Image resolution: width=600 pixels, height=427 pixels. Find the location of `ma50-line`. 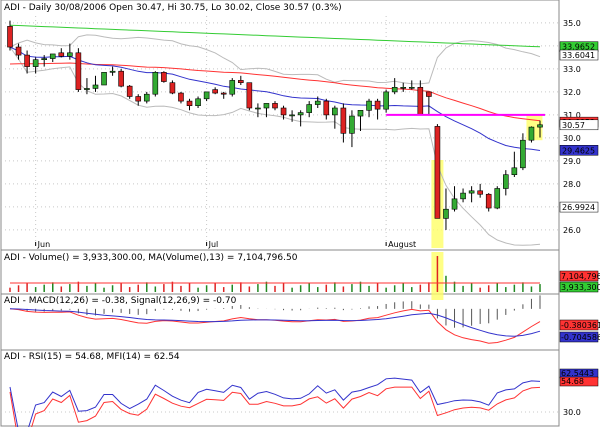

ma50-line is located at coordinates (275, 92).